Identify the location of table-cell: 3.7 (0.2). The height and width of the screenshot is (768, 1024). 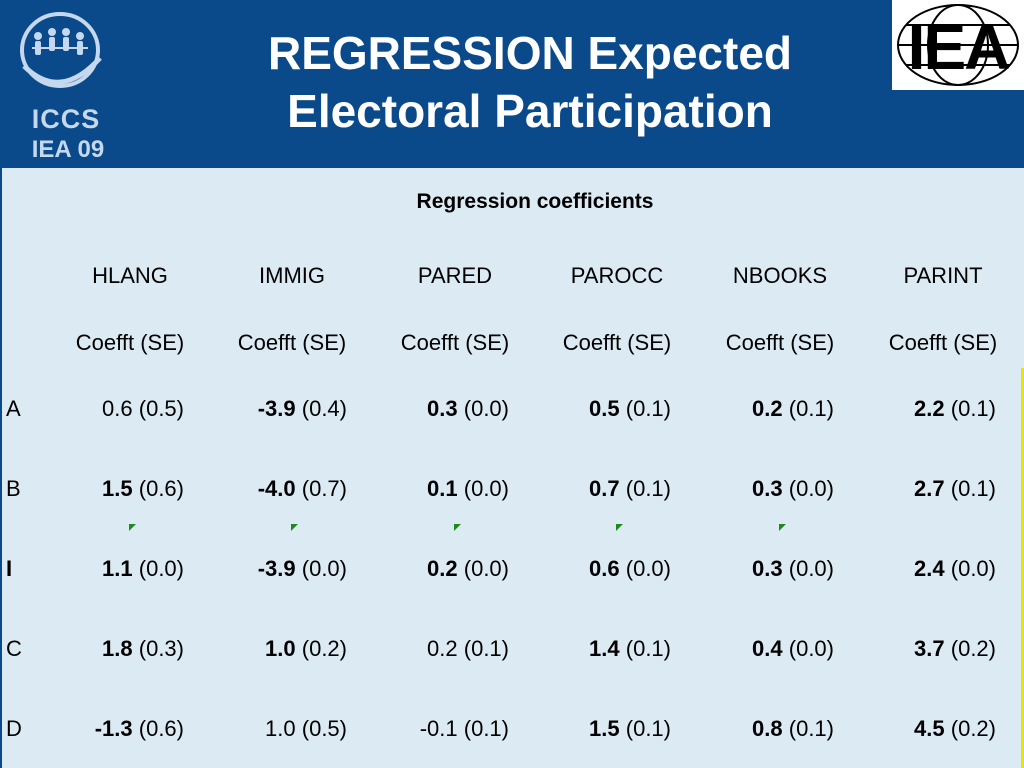
(916, 649).